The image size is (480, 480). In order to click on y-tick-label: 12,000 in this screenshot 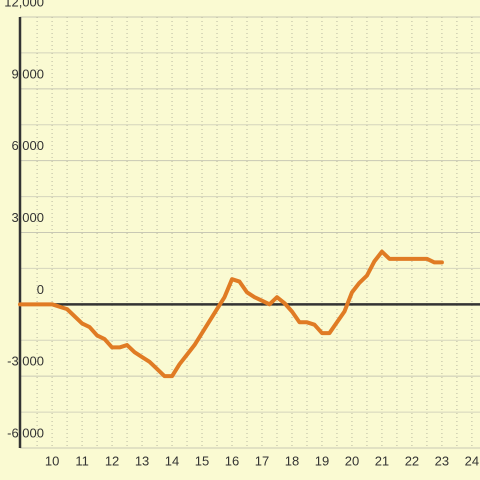, I will do `click(24, 4)`.